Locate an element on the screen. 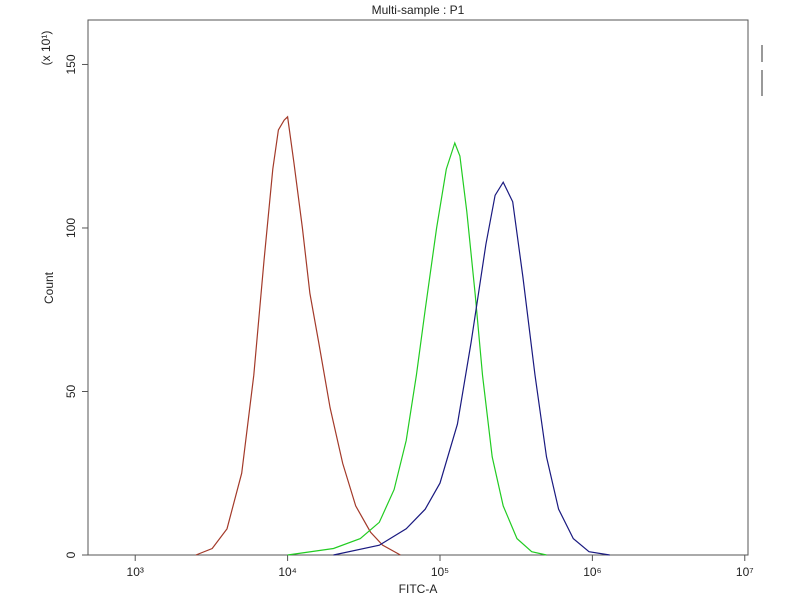 The image size is (800, 600). y-tick-label: 0 is located at coordinates (71, 554).